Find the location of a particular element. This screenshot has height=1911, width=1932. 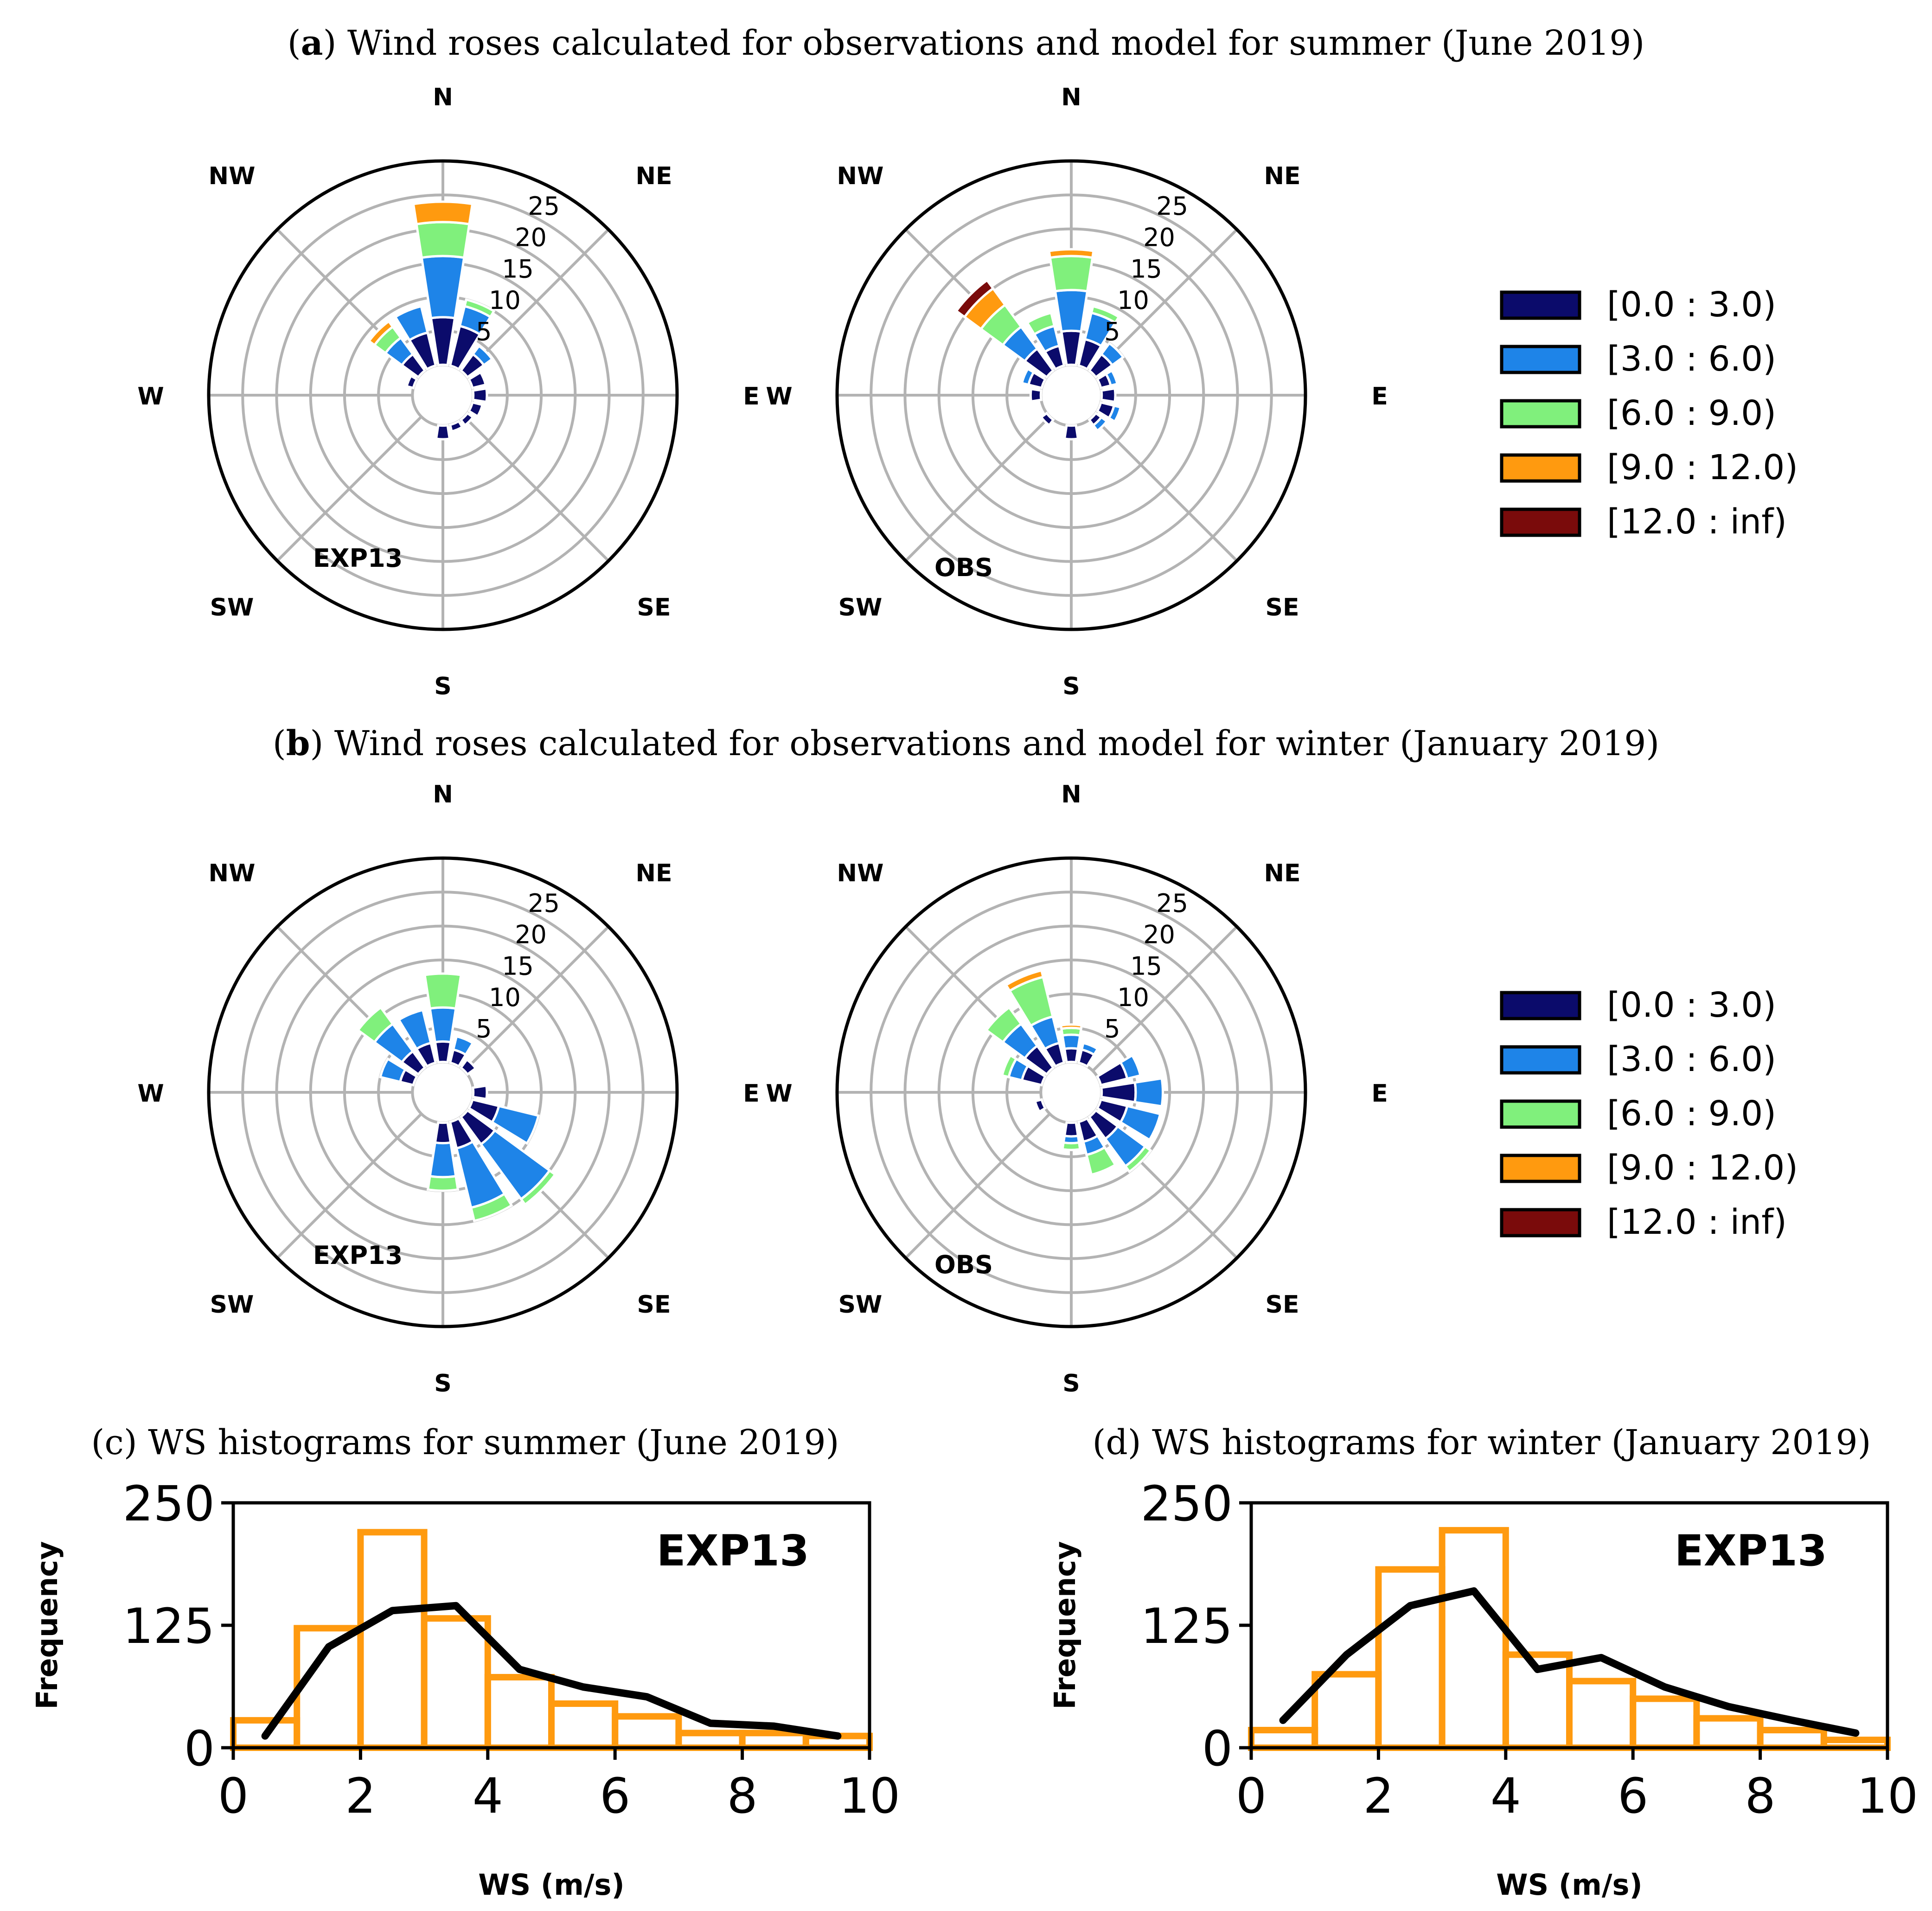

direction-label-se: SE is located at coordinates (1282, 1305).